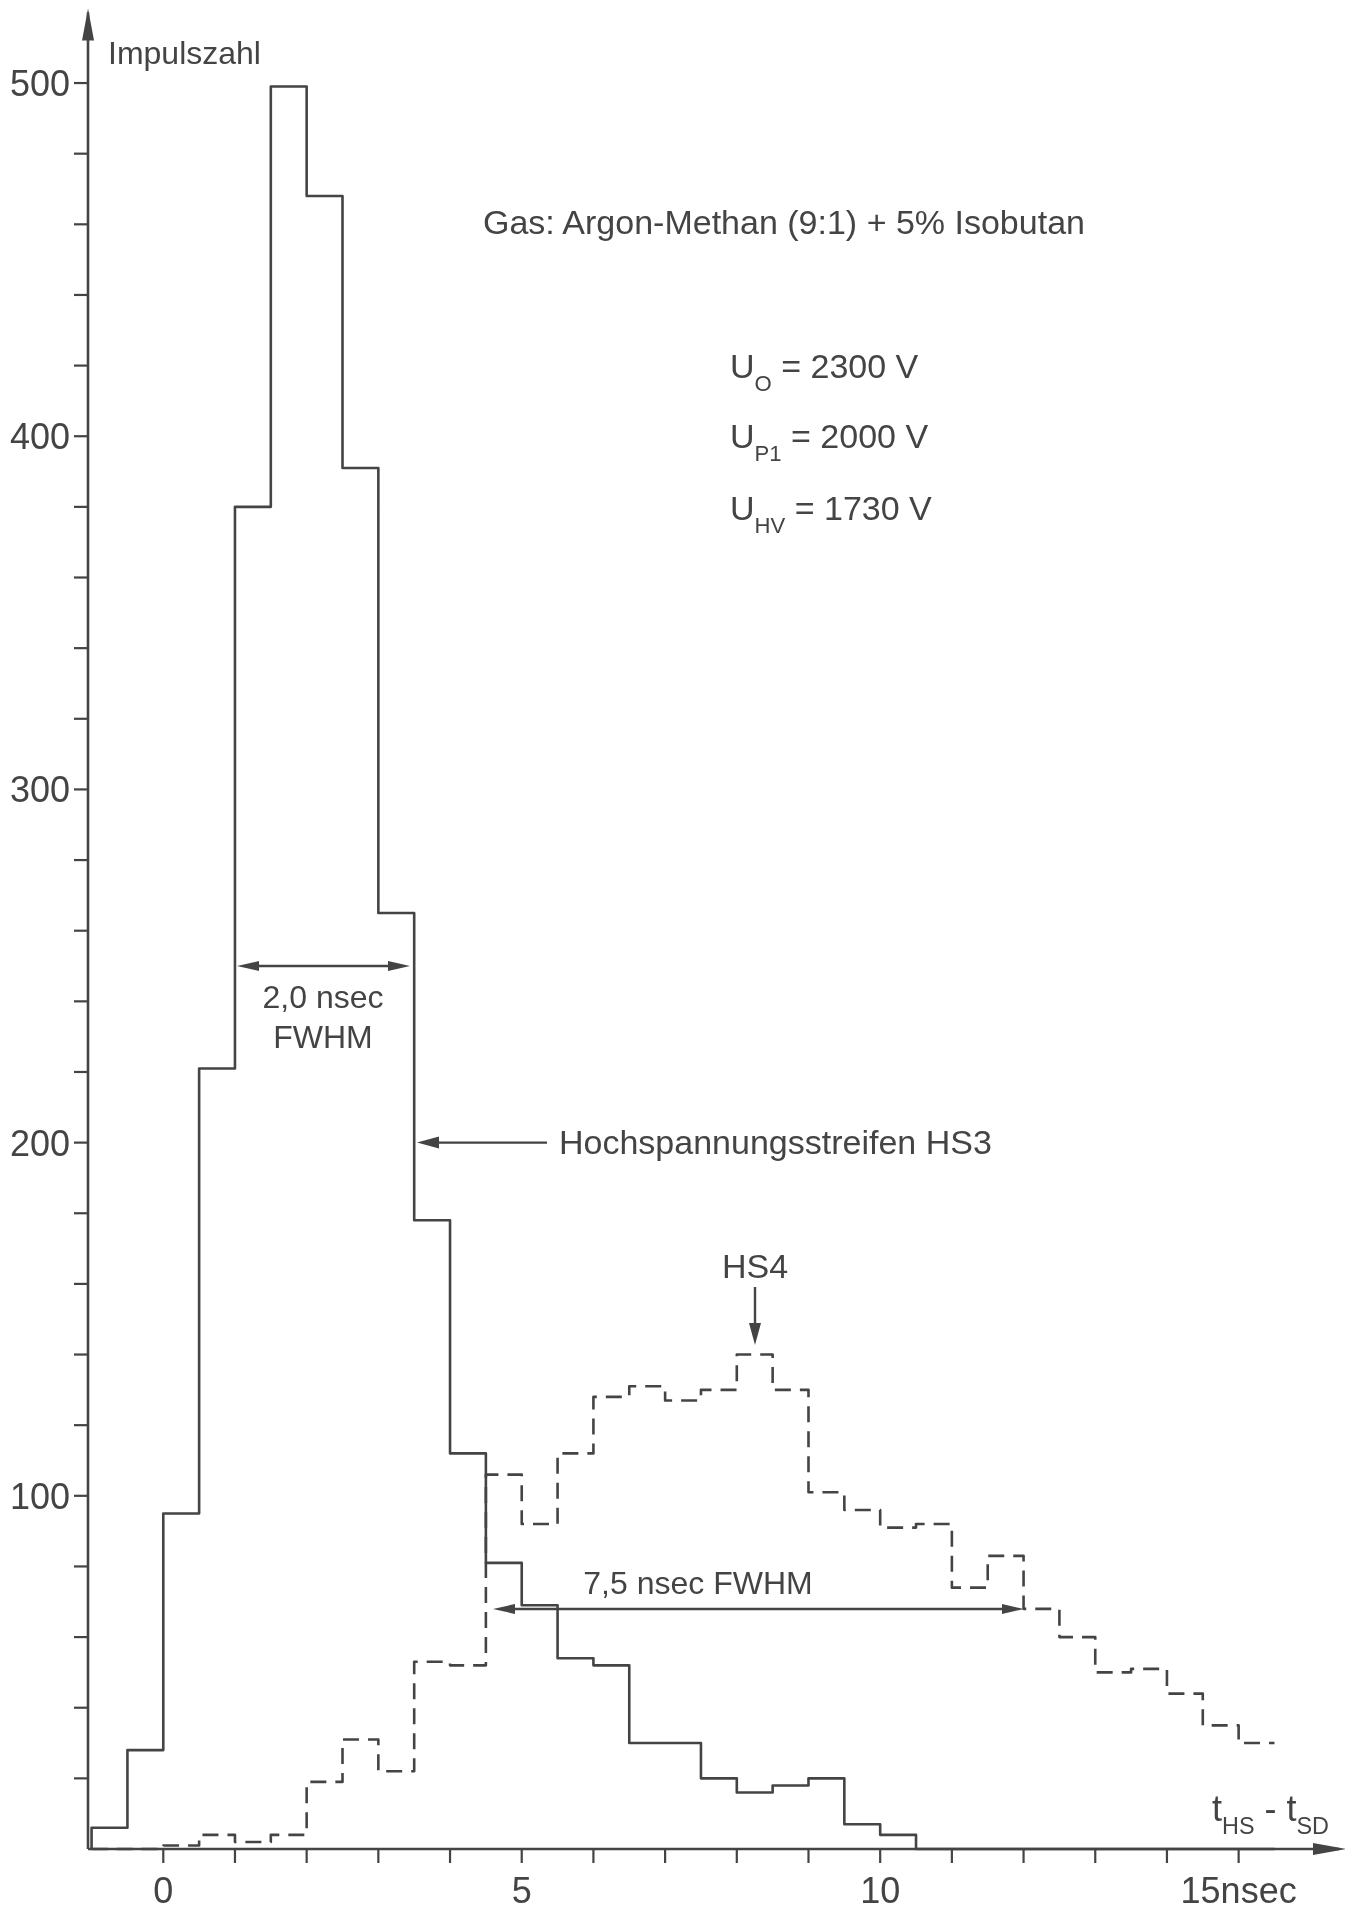  What do you see at coordinates (880, 1890) in the screenshot?
I see `x-tick-label: 10` at bounding box center [880, 1890].